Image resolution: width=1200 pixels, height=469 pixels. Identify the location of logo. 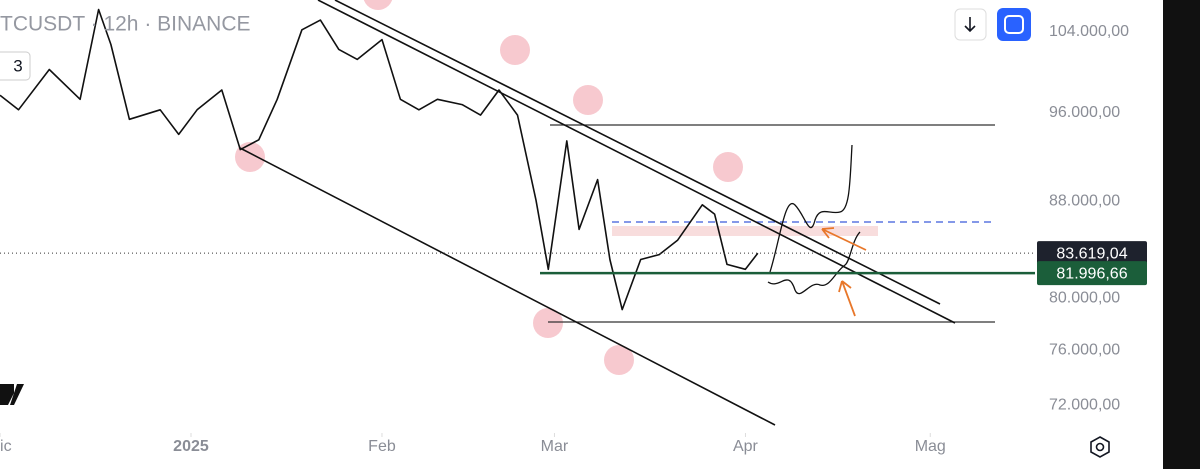
(12, 394).